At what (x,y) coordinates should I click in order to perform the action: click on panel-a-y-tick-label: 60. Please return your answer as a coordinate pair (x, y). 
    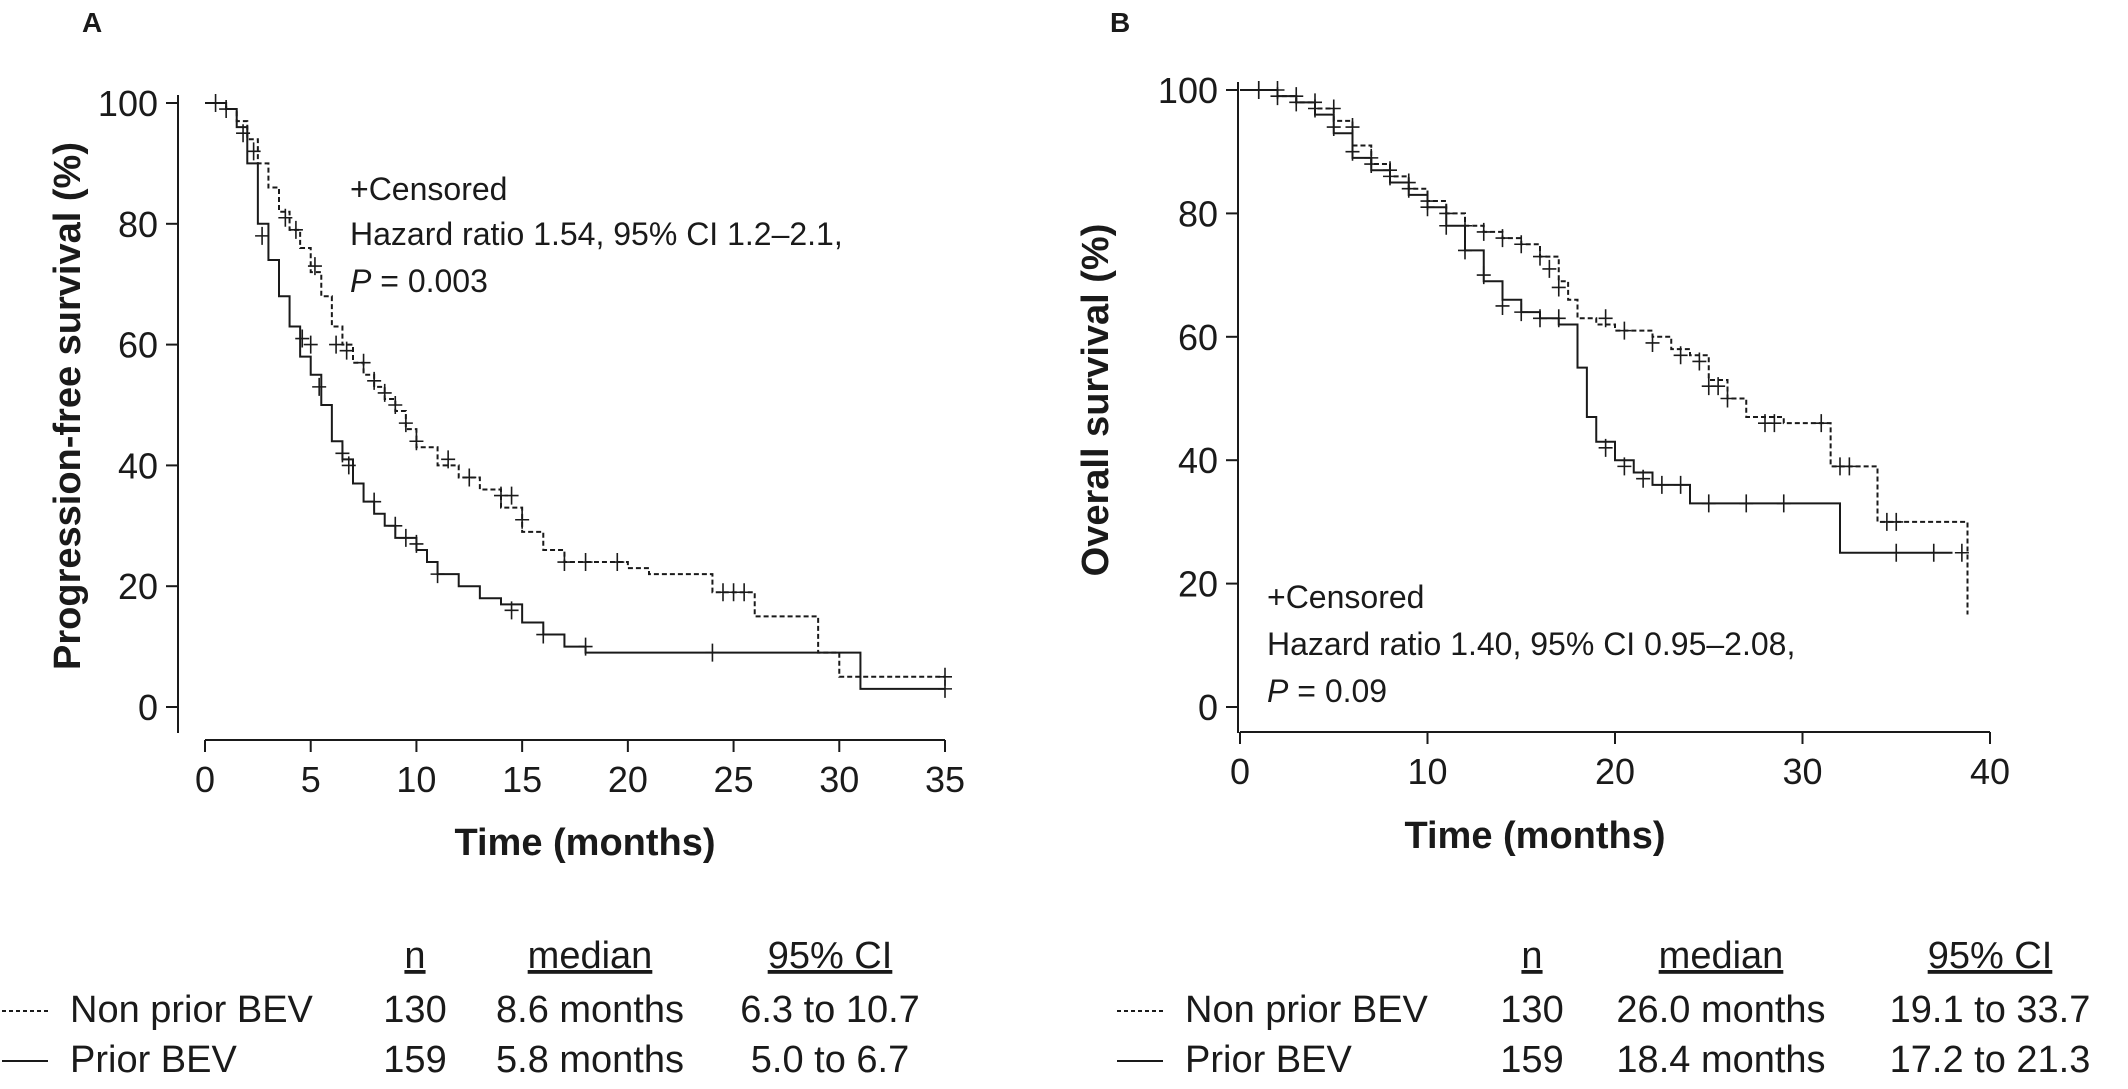
    Looking at the image, I should click on (138, 345).